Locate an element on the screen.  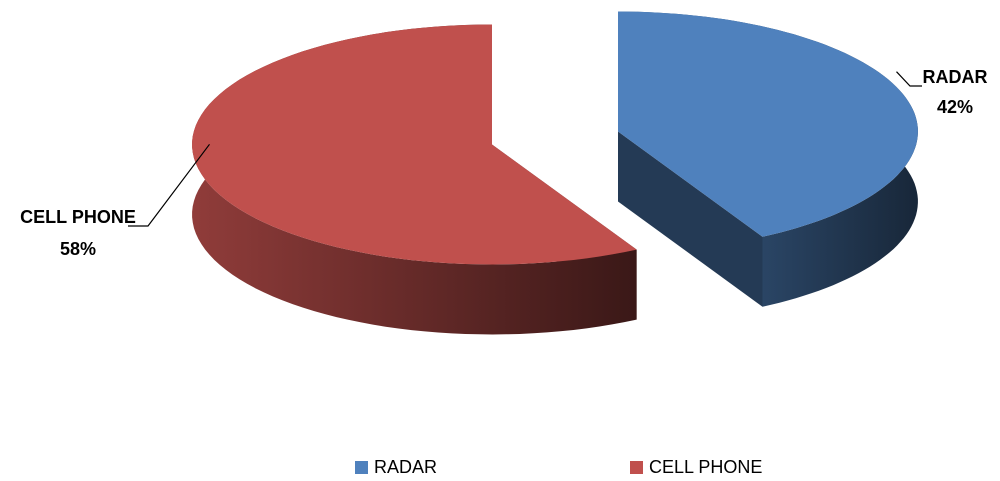
legend-label: RADAR is located at coordinates (405, 467).